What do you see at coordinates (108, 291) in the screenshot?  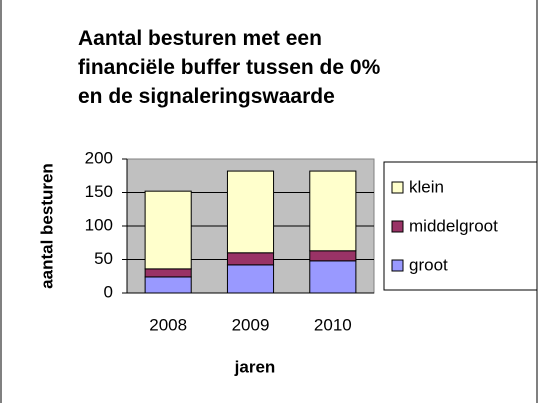 I see `y-tick-label: 0` at bounding box center [108, 291].